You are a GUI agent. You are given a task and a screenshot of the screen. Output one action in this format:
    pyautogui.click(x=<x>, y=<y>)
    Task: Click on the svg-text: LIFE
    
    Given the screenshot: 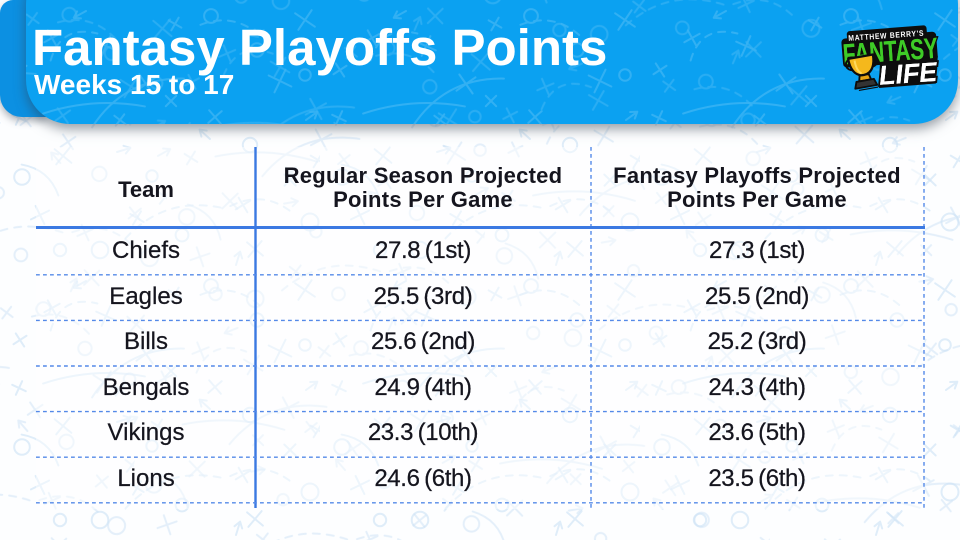 What is the action you would take?
    pyautogui.click(x=908, y=73)
    